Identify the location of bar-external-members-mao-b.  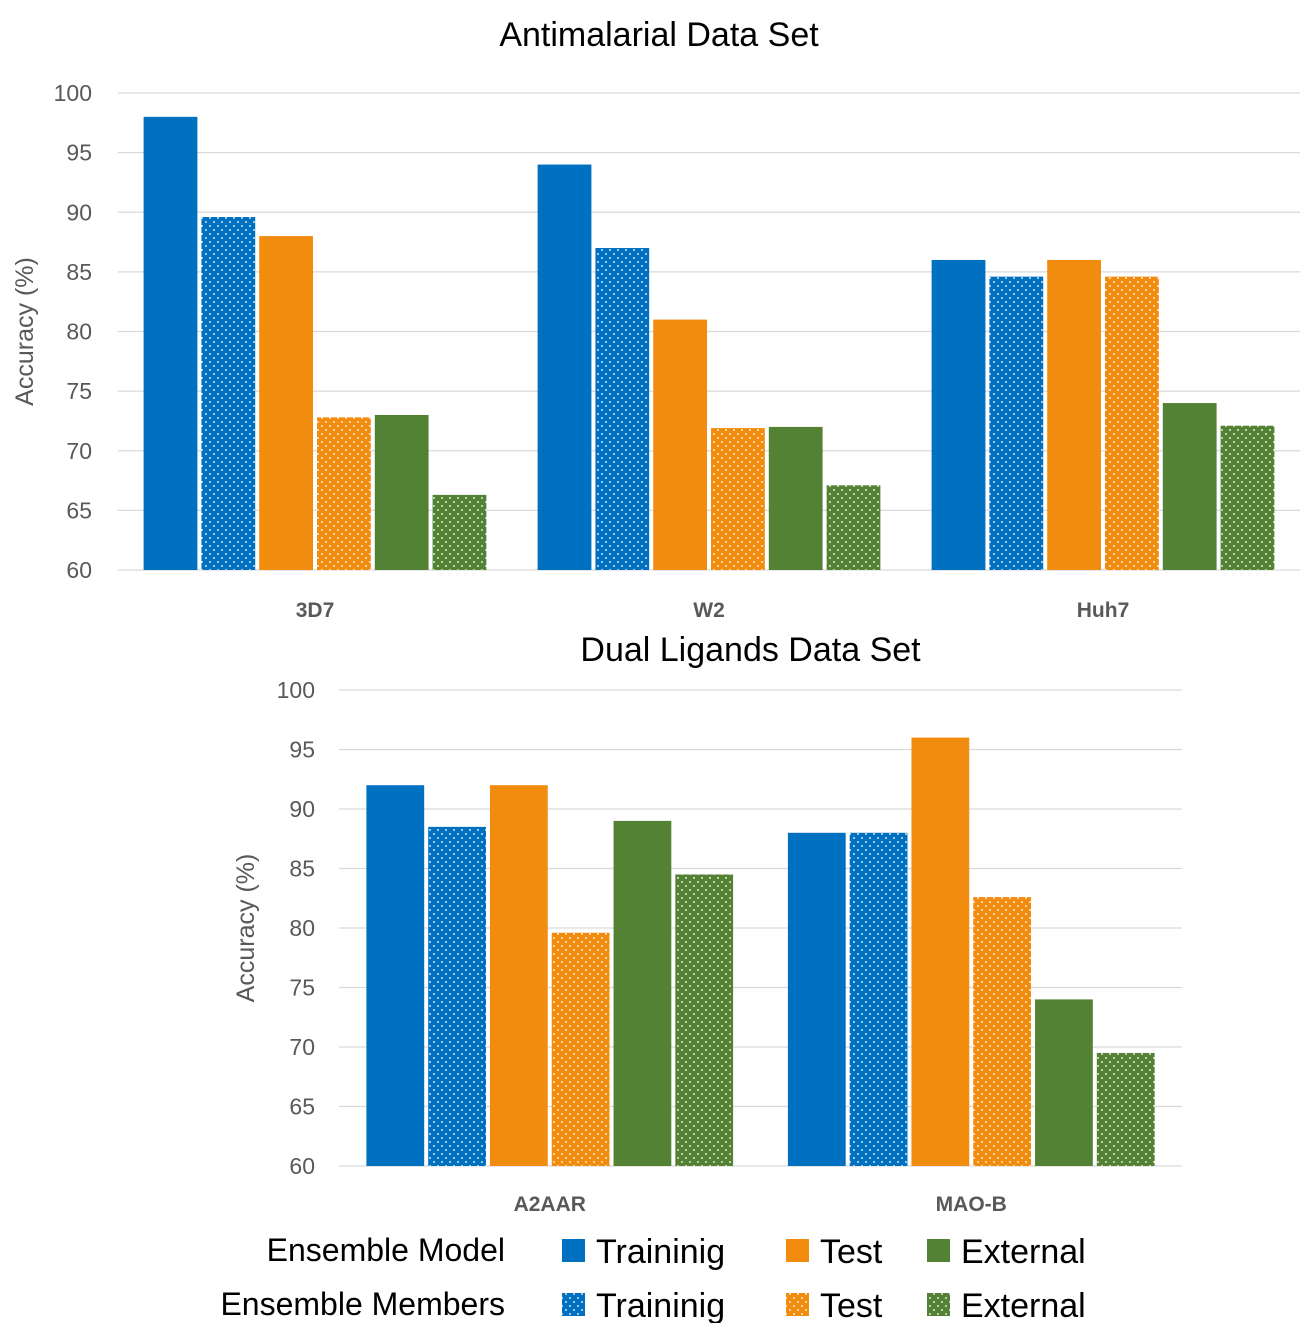
(1125, 1109).